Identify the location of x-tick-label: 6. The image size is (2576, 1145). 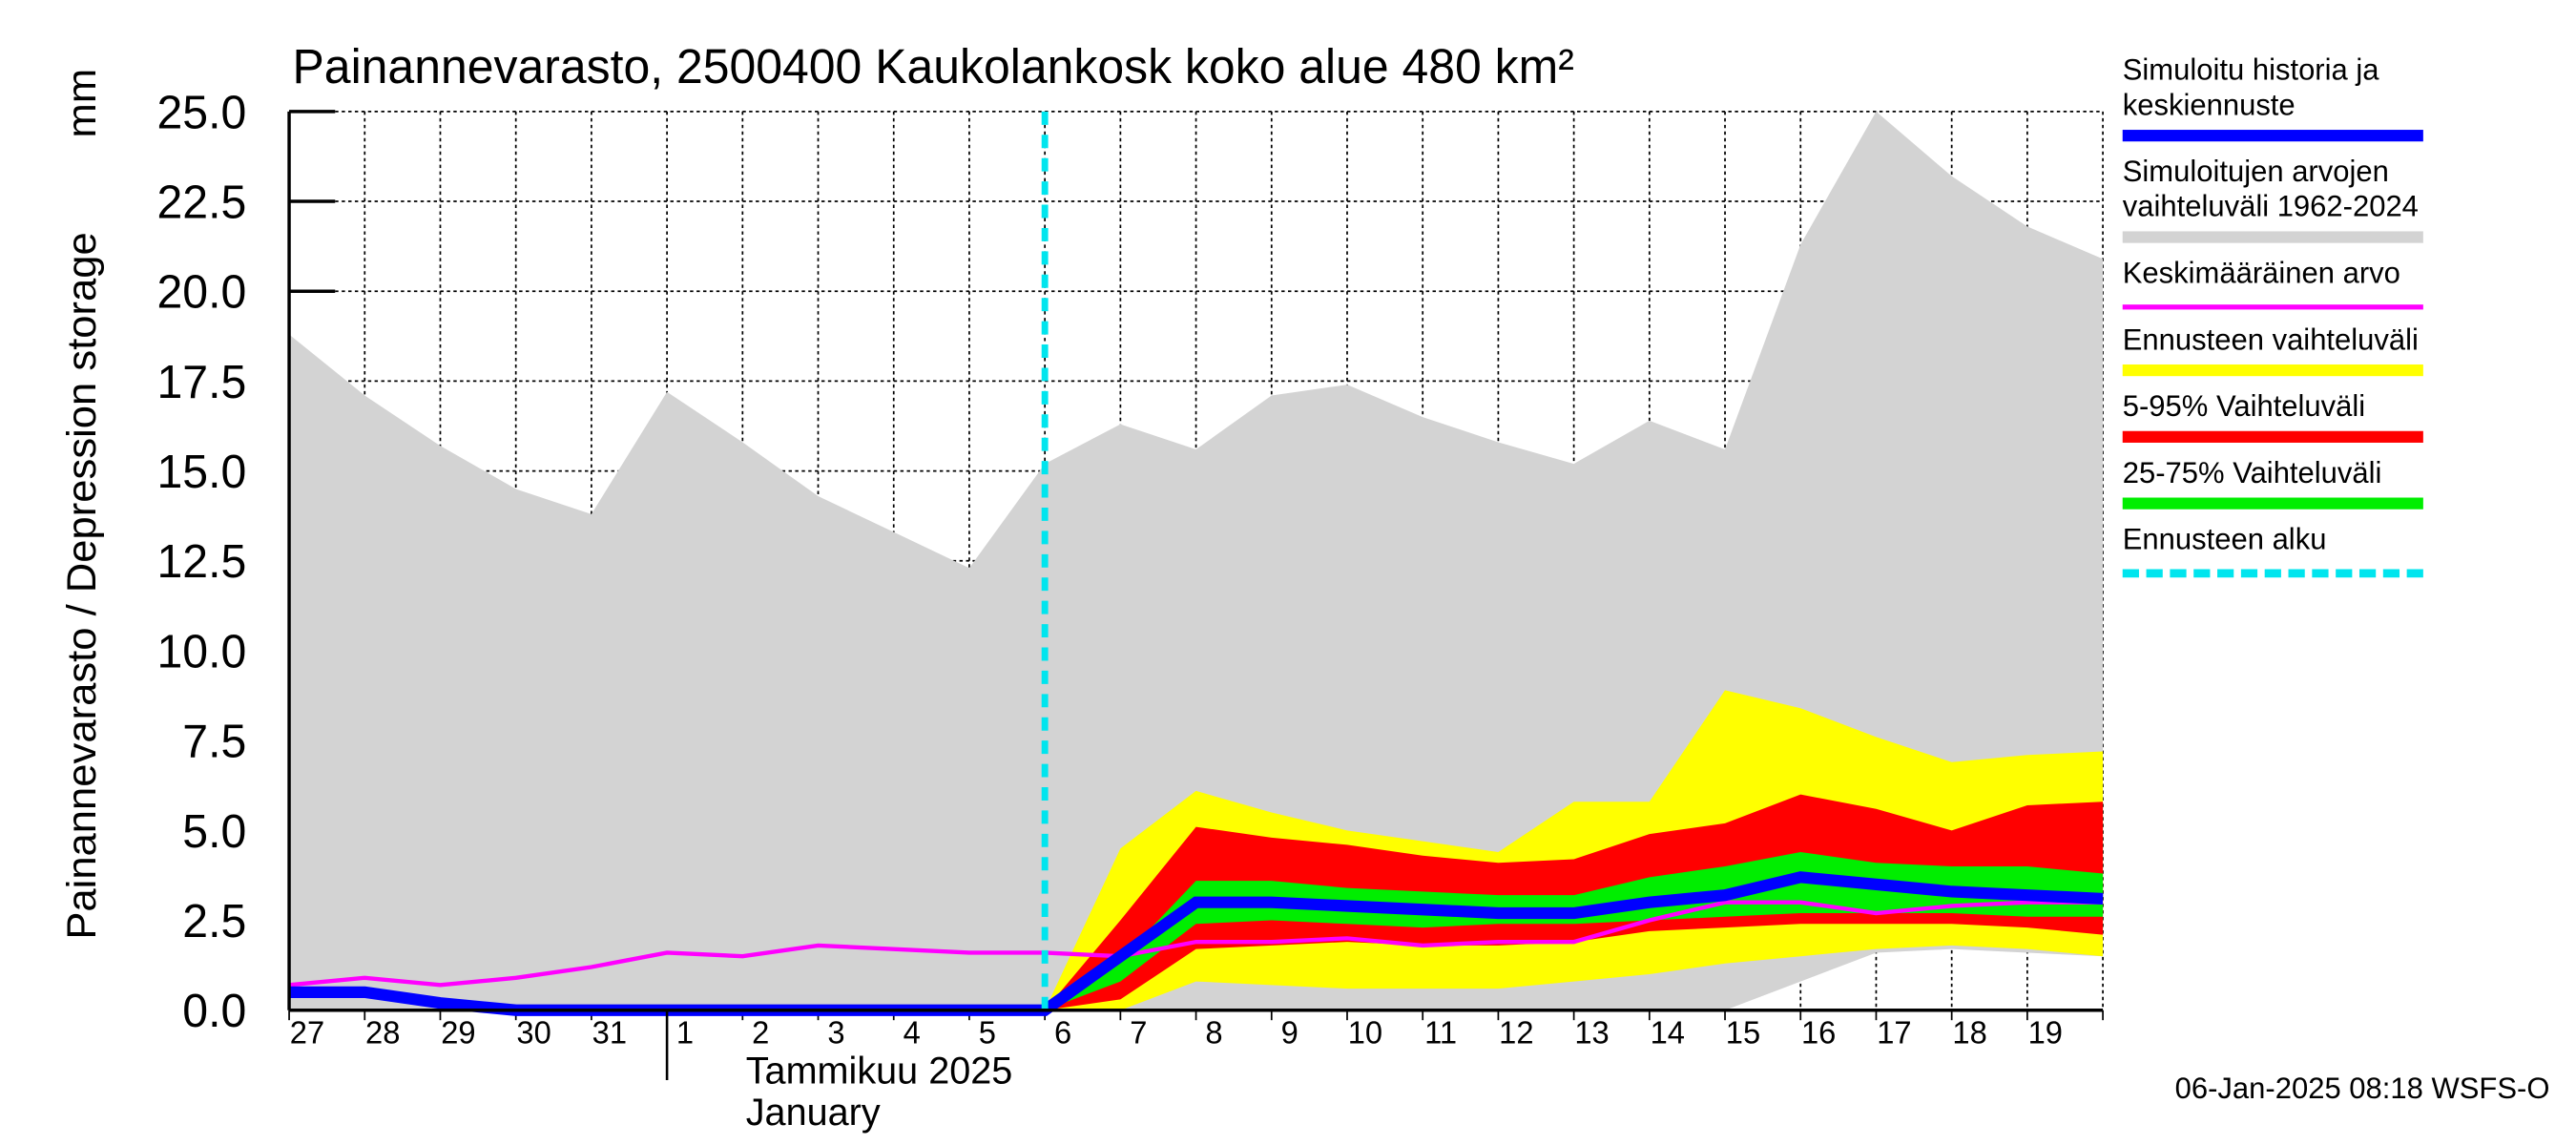
(1062, 1032).